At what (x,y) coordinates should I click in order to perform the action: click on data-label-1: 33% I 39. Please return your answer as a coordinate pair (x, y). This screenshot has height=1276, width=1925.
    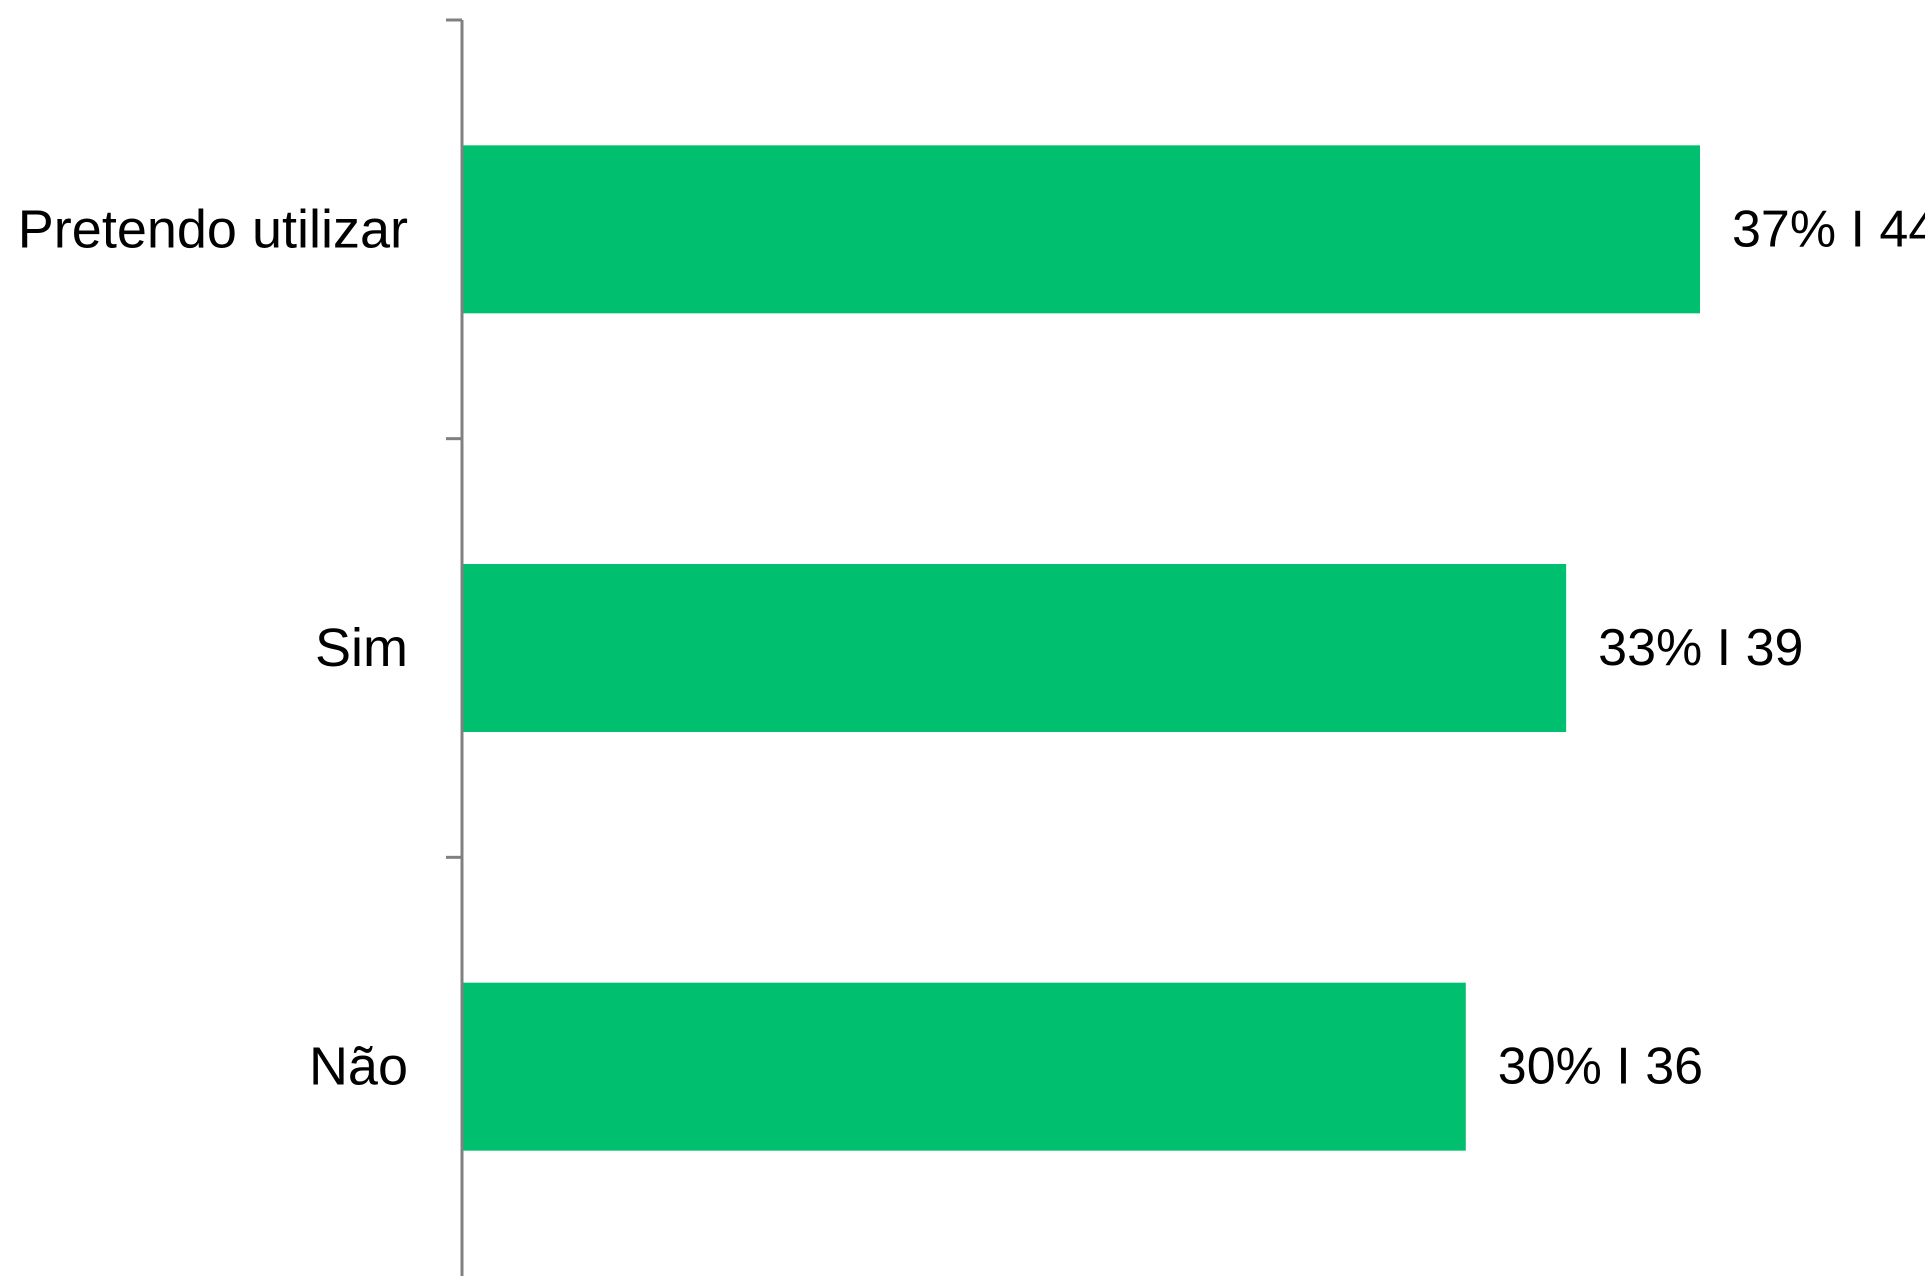
    Looking at the image, I should click on (1700, 648).